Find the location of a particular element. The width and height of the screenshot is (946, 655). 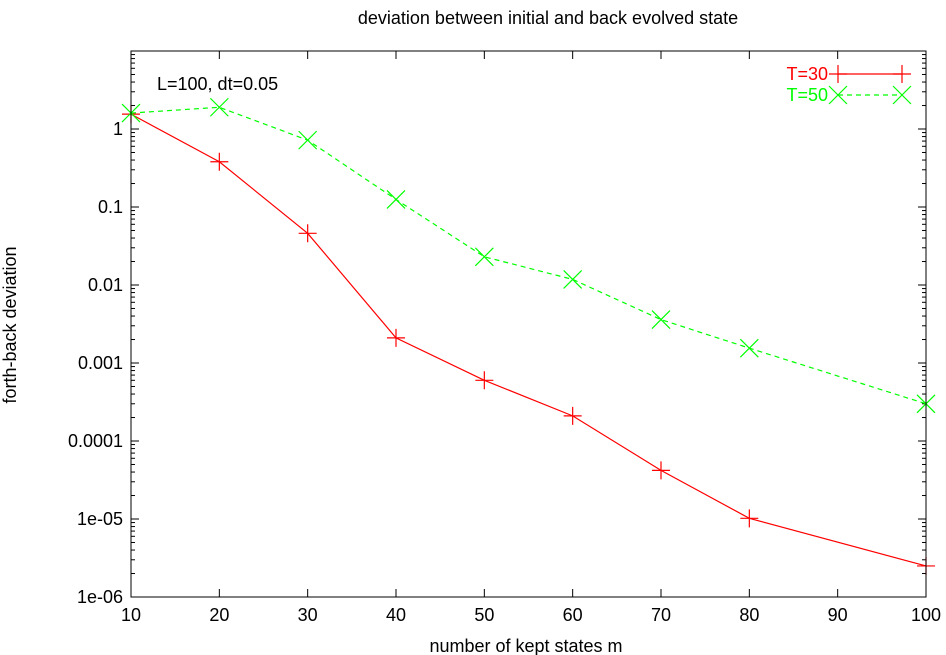

plot-annotation: L=100, dt=0.05 is located at coordinates (217, 84).